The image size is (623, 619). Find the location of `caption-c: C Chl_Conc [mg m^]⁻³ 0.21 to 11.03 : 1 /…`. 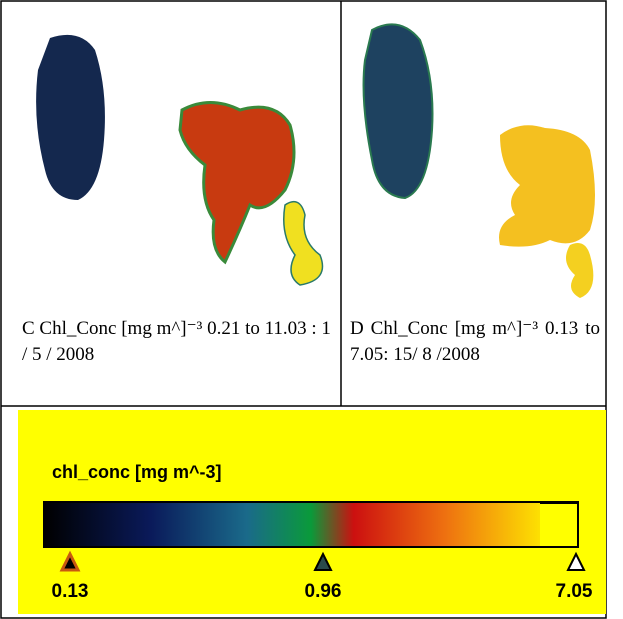

caption-c: C Chl_Conc [mg m^]⁻³ 0.21 to 11.03 : 1 /… is located at coordinates (176, 341).